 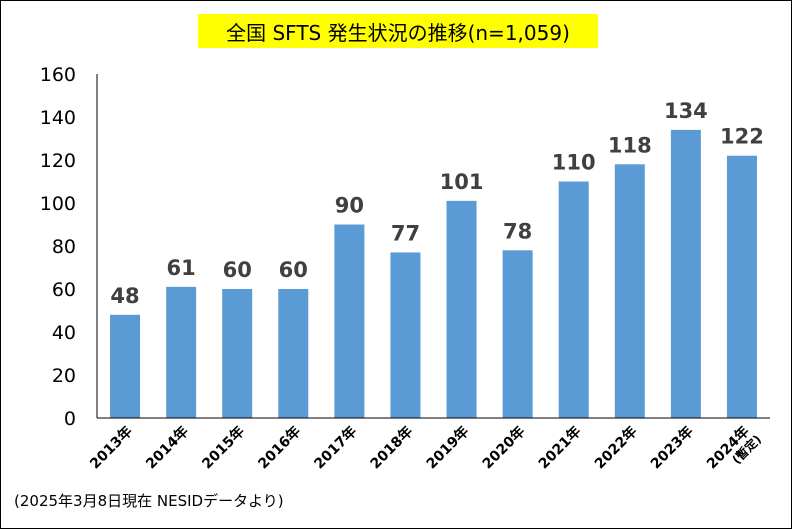 I want to click on x-tick-label: 2013年, so click(x=110, y=447).